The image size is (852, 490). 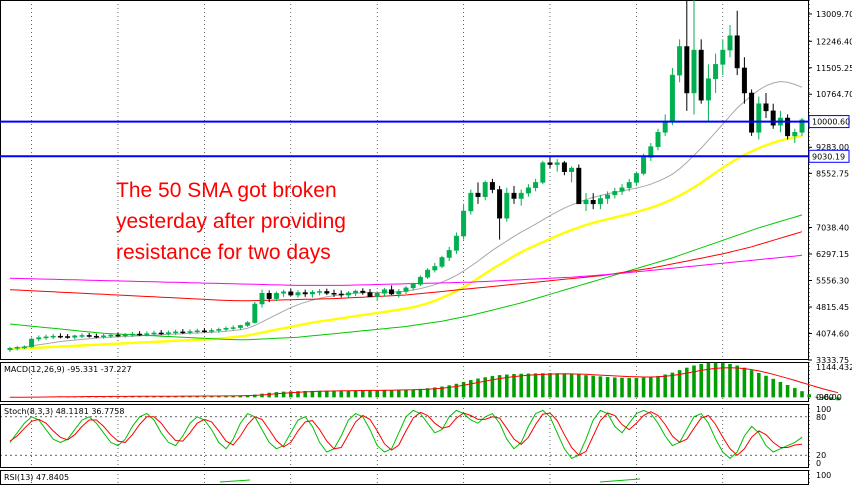 What do you see at coordinates (834, 68) in the screenshot?
I see `y-tick-label: 11505.25` at bounding box center [834, 68].